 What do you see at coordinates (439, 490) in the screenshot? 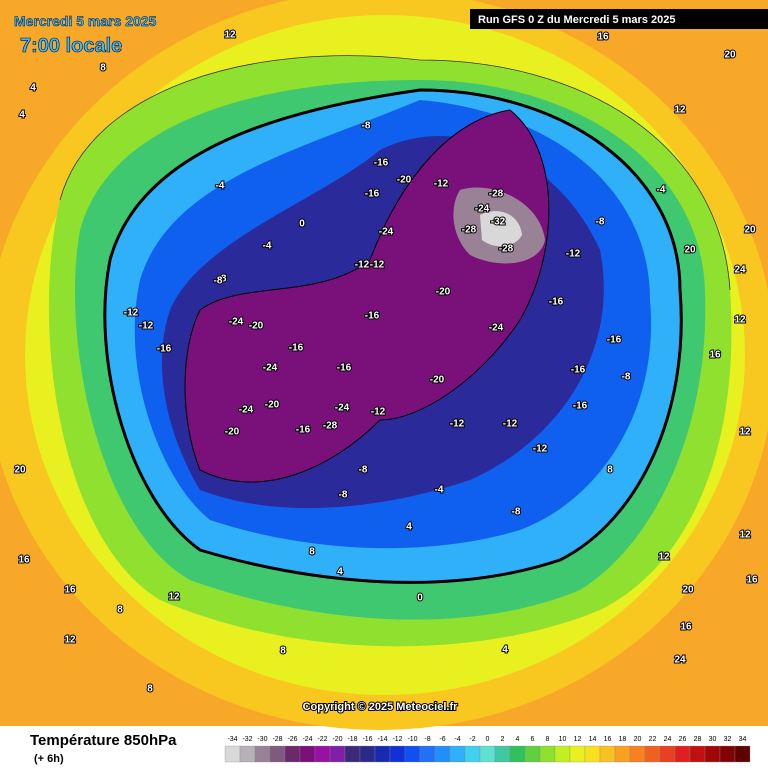
I see `contour-label: -4` at bounding box center [439, 490].